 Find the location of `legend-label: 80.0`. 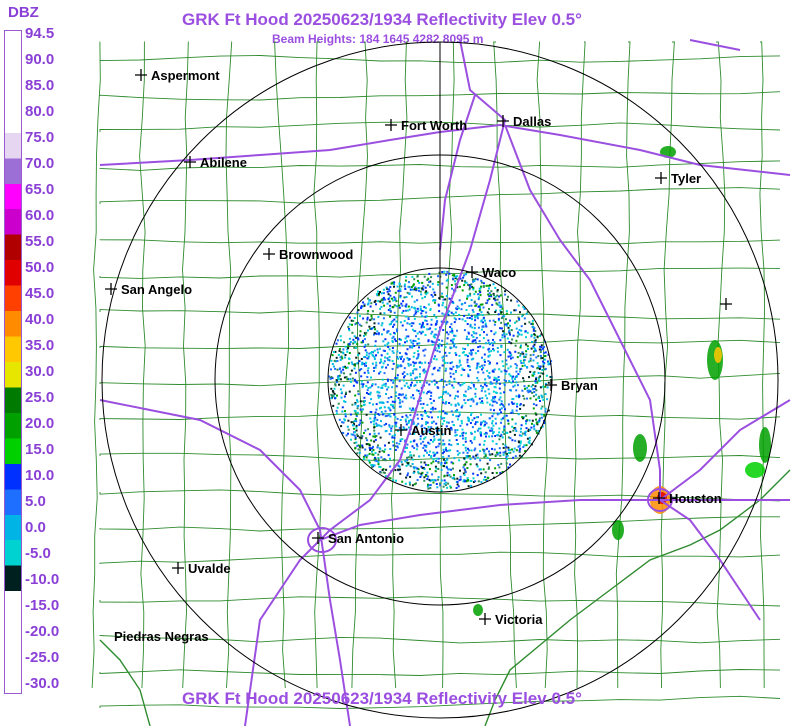

legend-label: 80.0 is located at coordinates (40, 111).